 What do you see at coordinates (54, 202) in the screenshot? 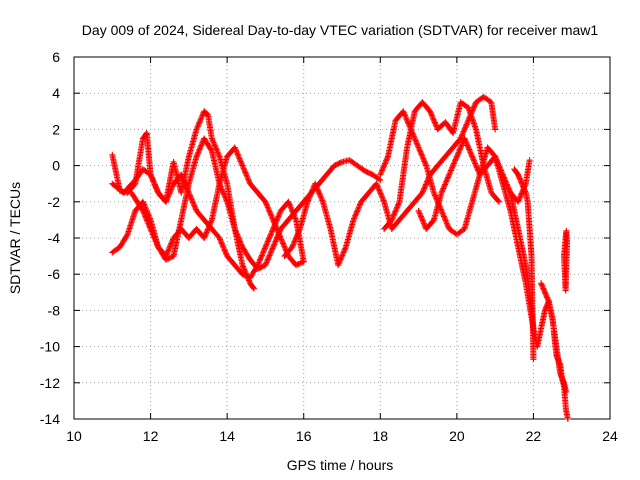
I see `y-tick-label: -2` at bounding box center [54, 202].